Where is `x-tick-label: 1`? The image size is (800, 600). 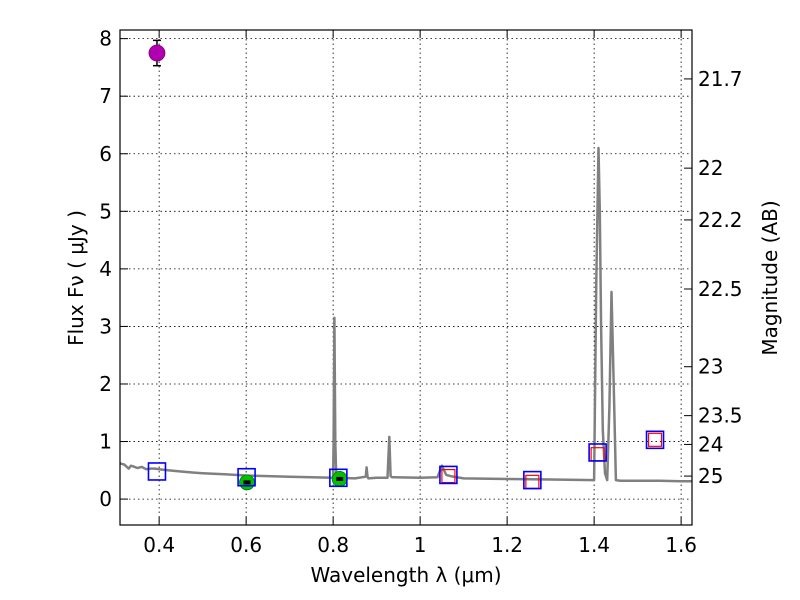
x-tick-label: 1 is located at coordinates (420, 545).